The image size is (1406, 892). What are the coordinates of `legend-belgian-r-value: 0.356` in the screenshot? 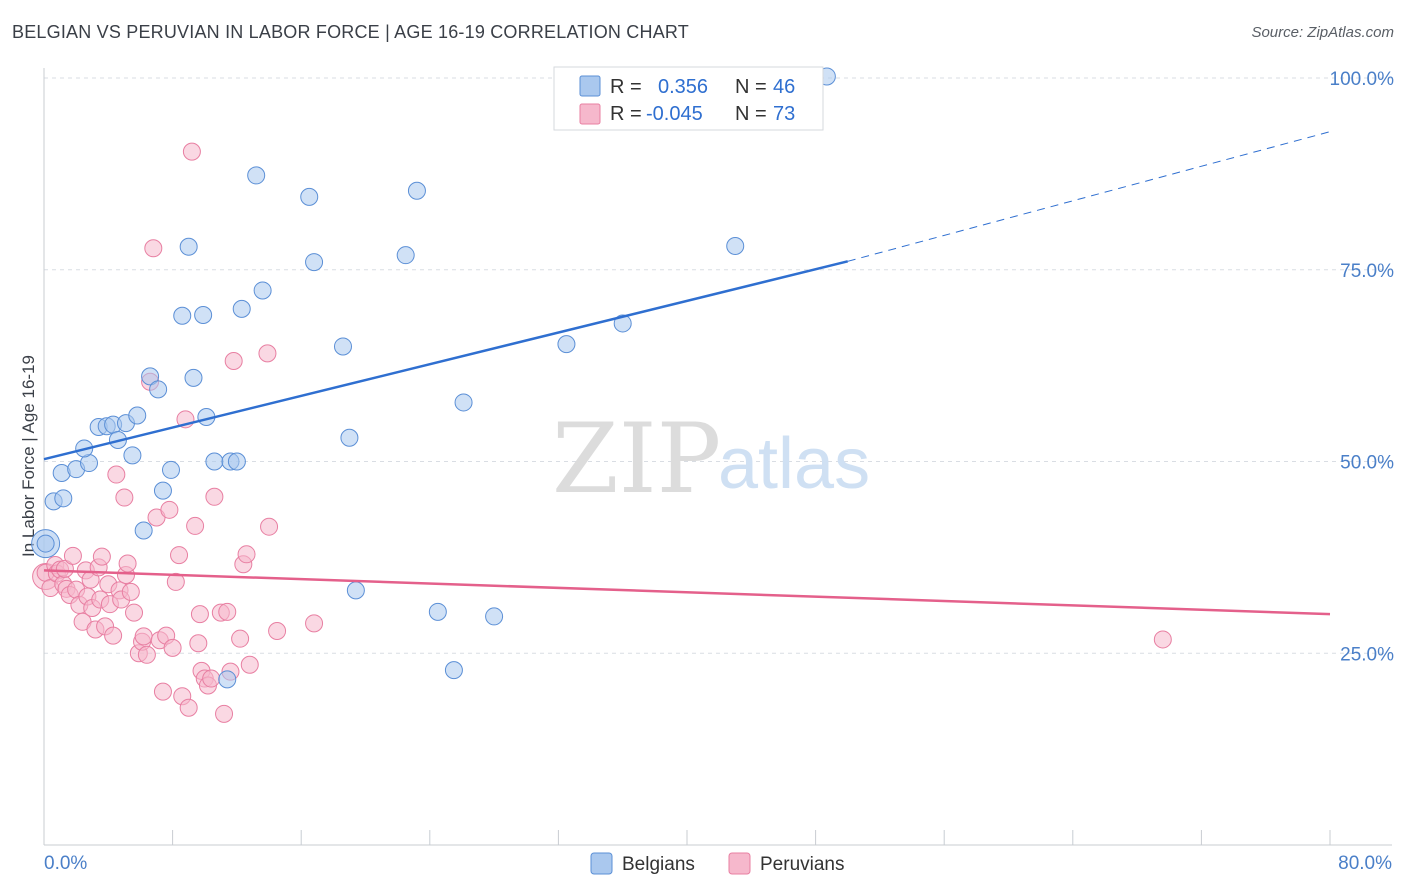 It's located at (683, 87).